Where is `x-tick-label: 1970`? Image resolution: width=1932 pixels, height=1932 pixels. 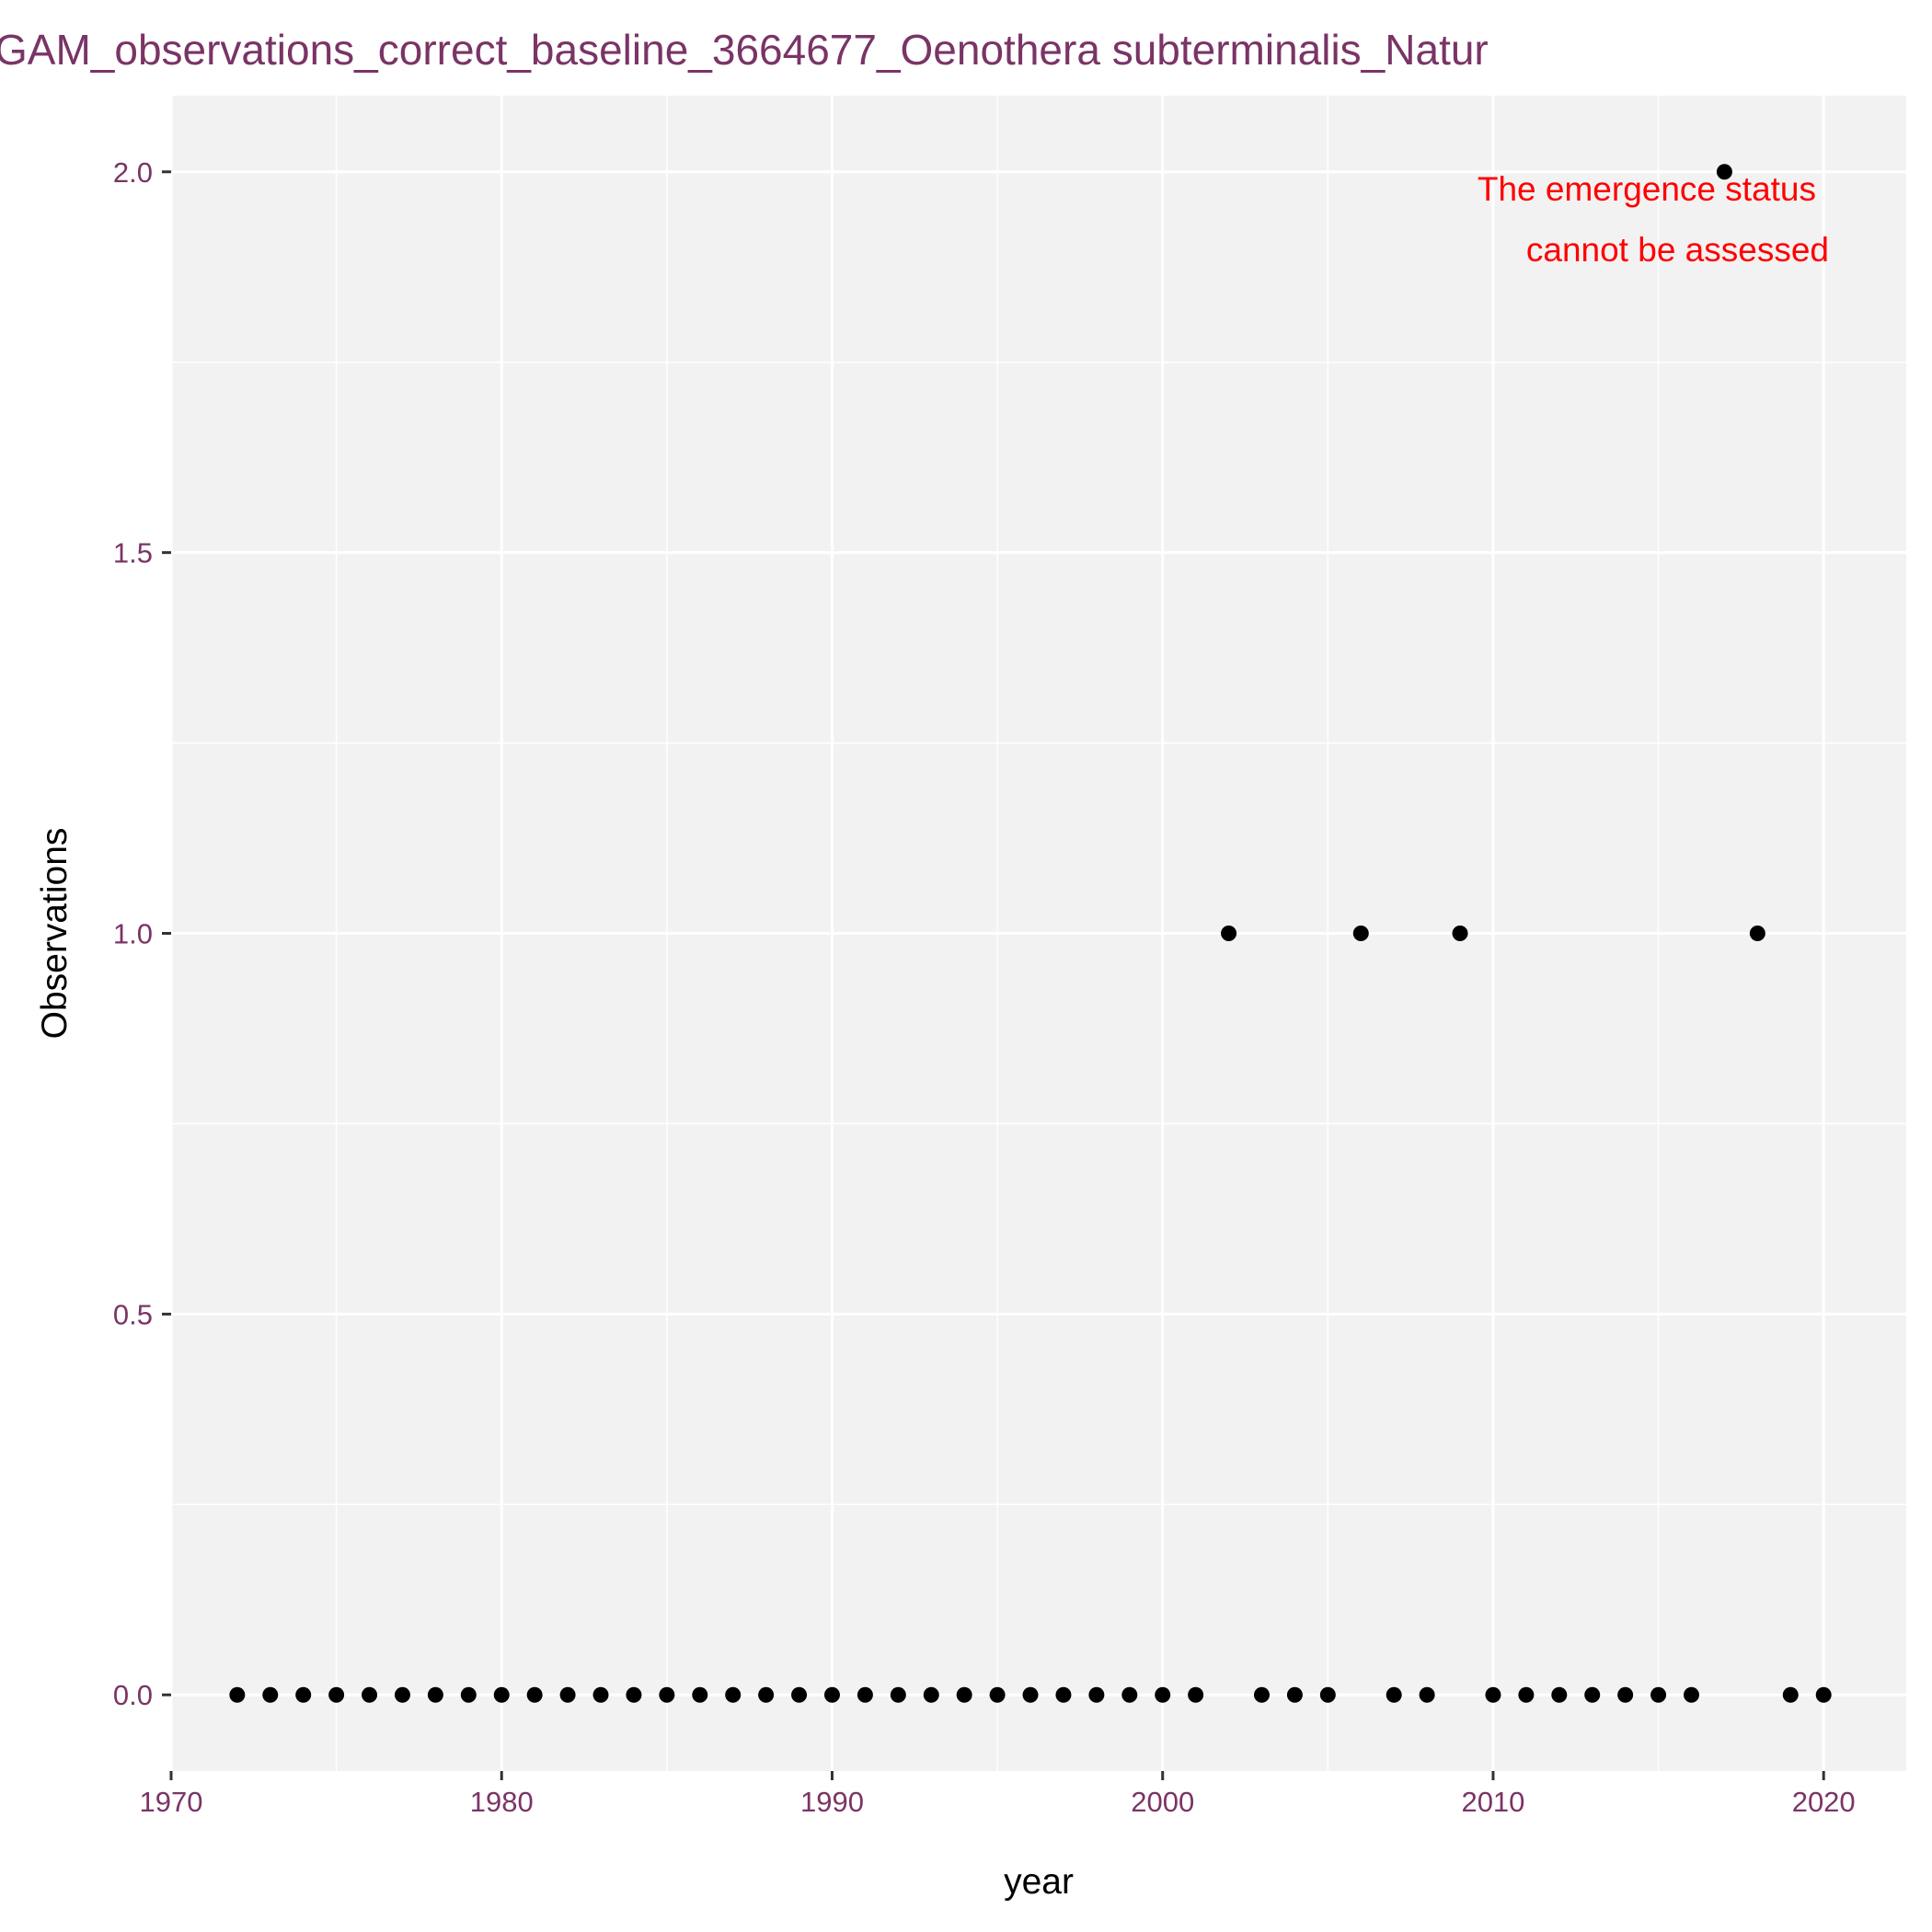
x-tick-label: 1970 is located at coordinates (171, 1802).